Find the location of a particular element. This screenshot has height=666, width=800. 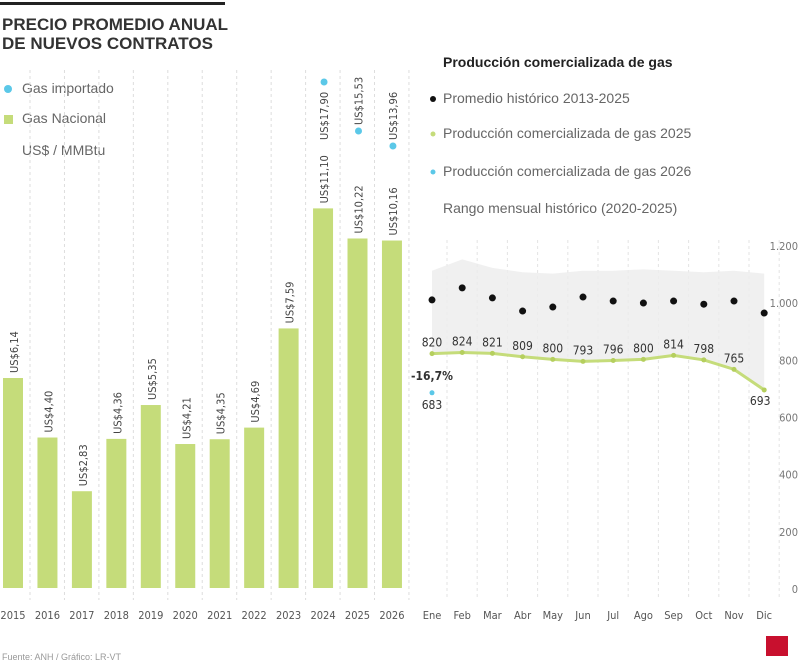

bar-national-2018 is located at coordinates (116, 513).